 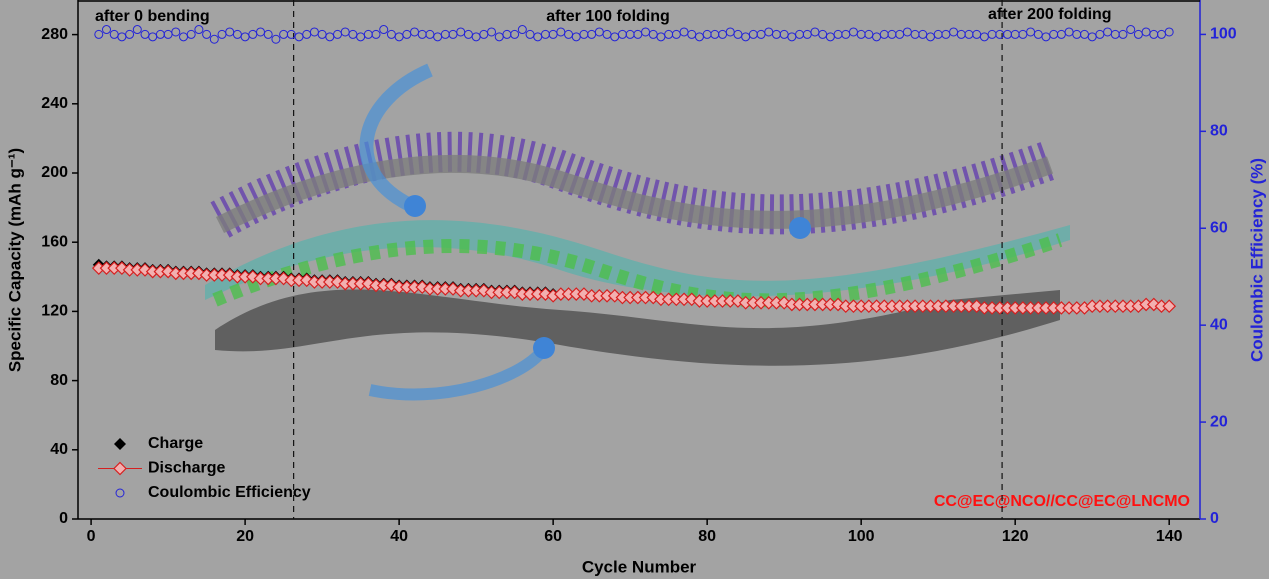 I want to click on x-tick-label: 140, so click(x=1169, y=536).